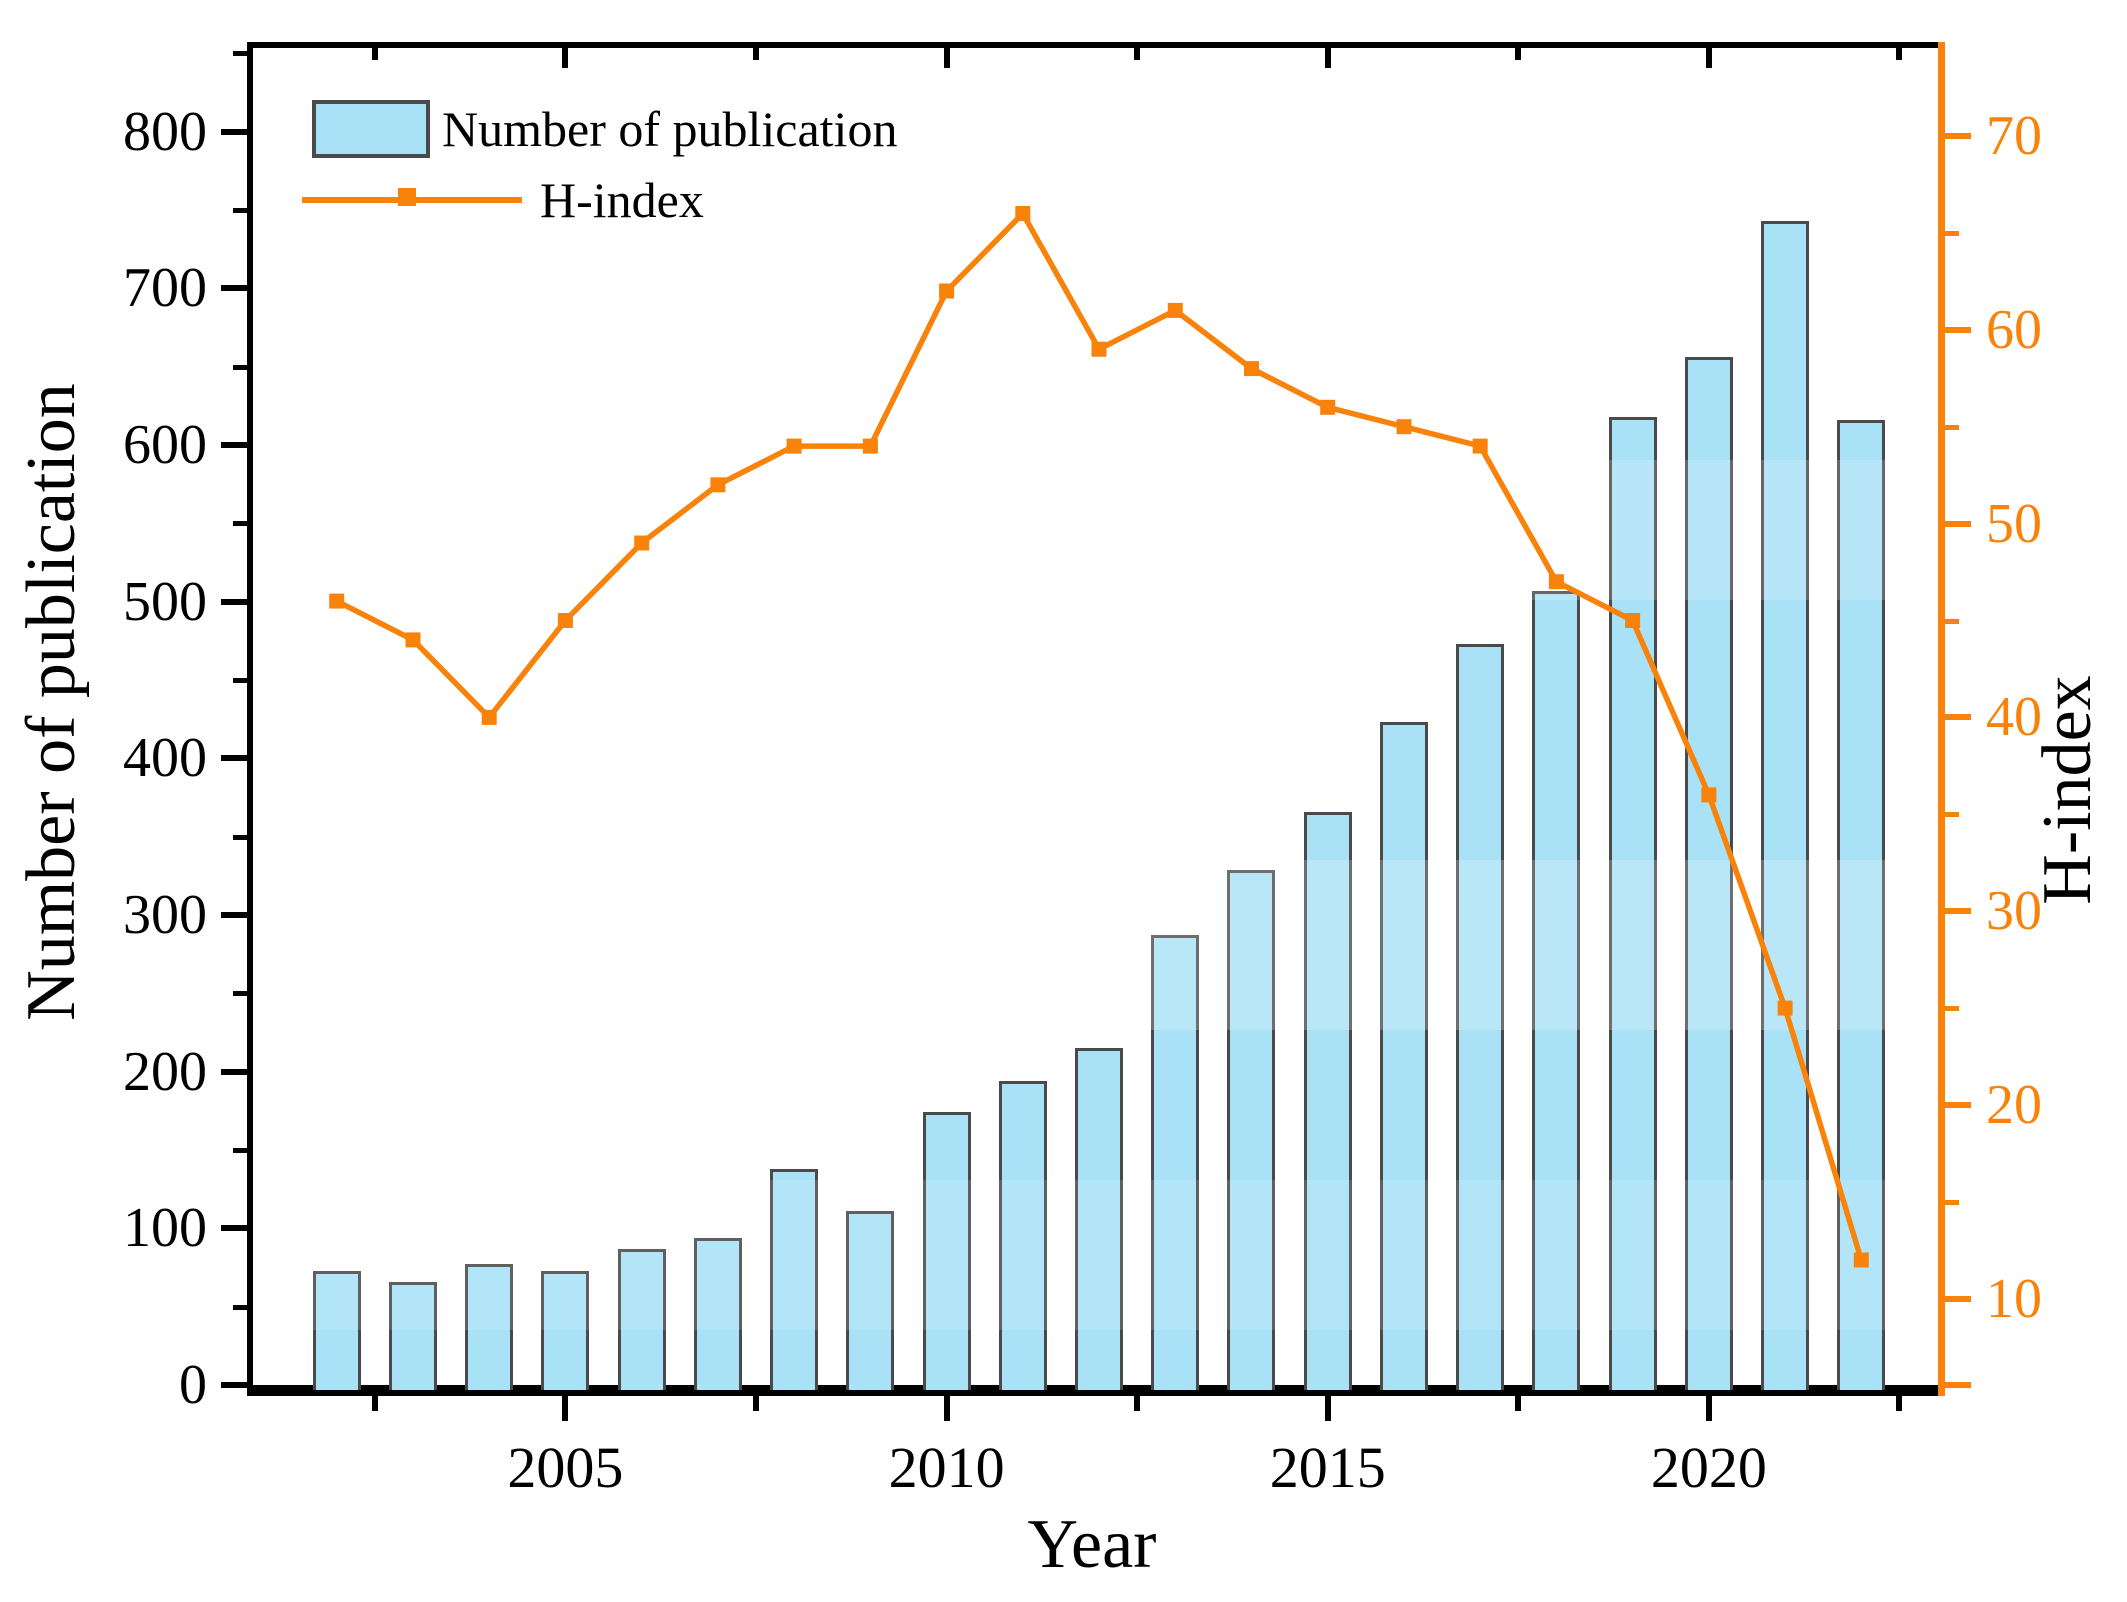  I want to click on h-index-point-2016, so click(1404, 427).